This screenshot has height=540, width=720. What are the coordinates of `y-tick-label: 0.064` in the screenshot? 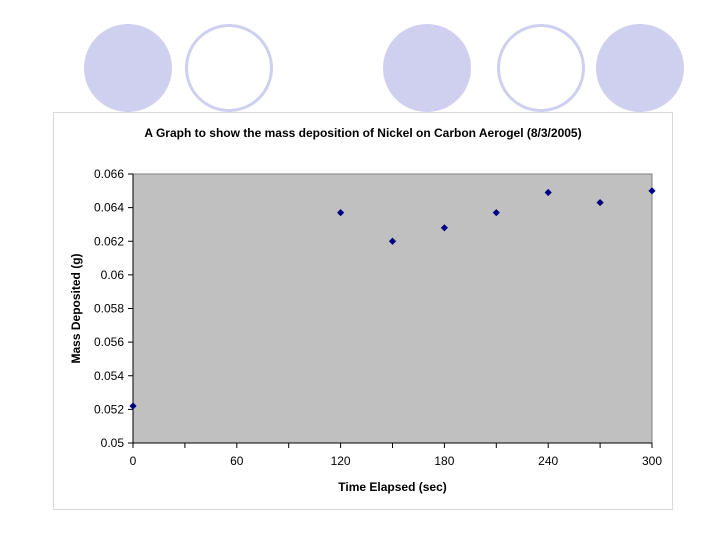 It's located at (109, 208).